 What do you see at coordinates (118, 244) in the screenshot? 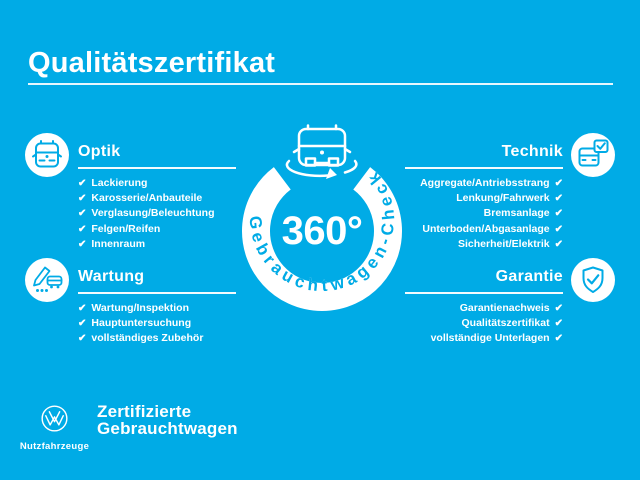
I see `check-item-label: Innenraum` at bounding box center [118, 244].